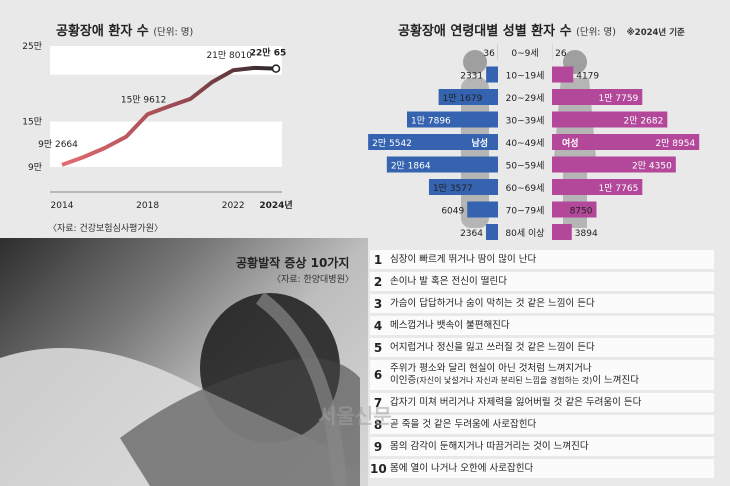 The height and width of the screenshot is (486, 730). I want to click on age-category-label: 70~79세, so click(525, 211).